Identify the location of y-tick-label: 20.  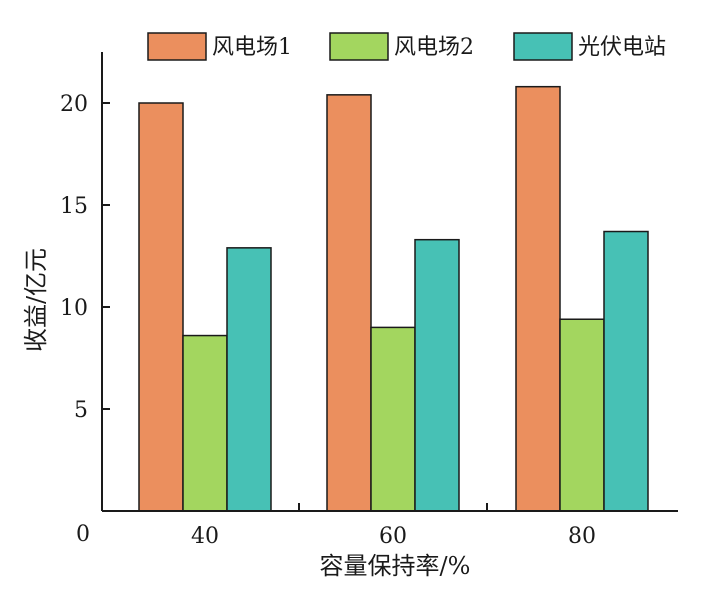
(74, 104).